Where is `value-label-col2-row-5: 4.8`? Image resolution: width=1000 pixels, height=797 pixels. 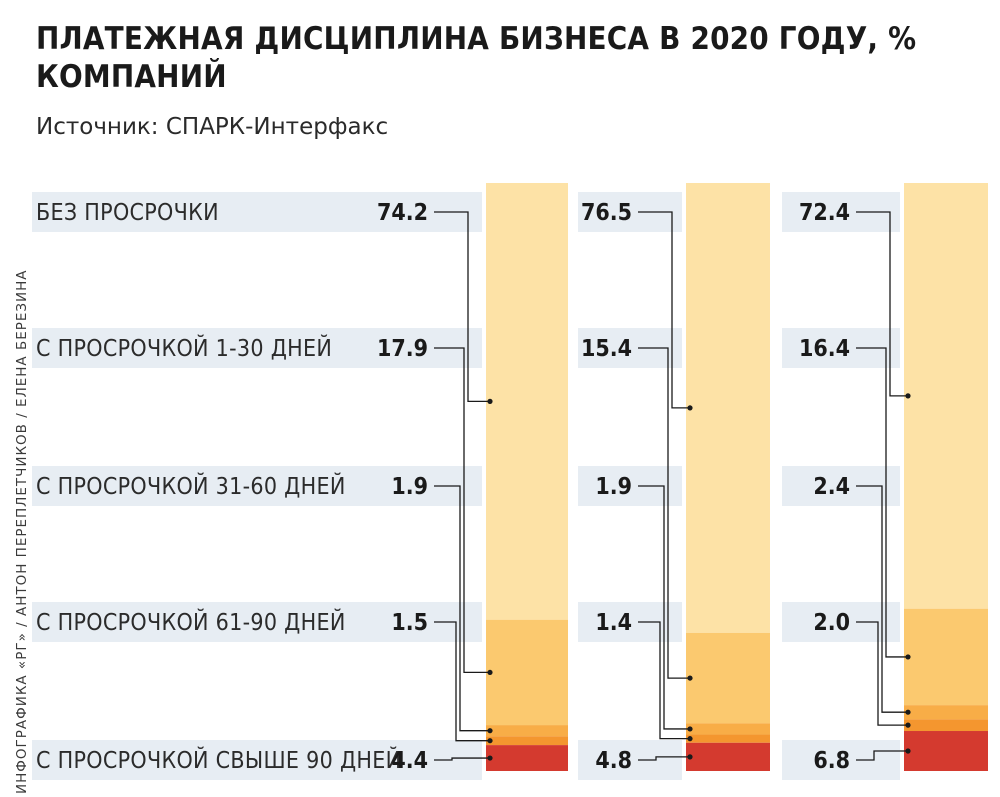 value-label-col2-row-5: 4.8 is located at coordinates (613, 761).